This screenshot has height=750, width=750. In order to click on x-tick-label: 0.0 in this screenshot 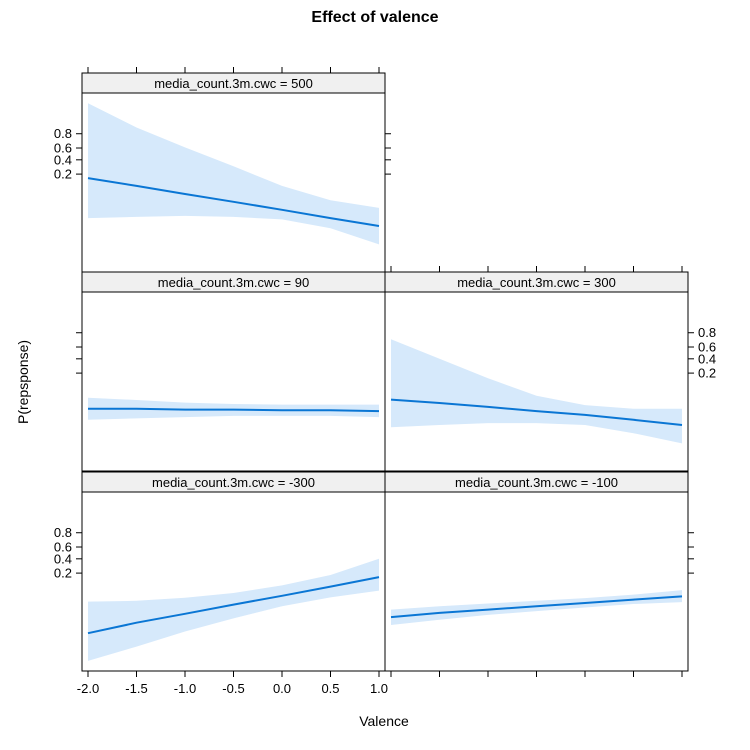, I will do `click(282, 688)`.